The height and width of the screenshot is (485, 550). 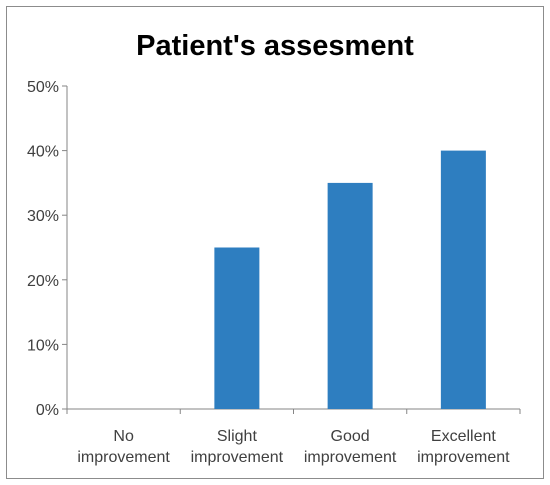 What do you see at coordinates (350, 447) in the screenshot?
I see `x-category-label: Good improvement` at bounding box center [350, 447].